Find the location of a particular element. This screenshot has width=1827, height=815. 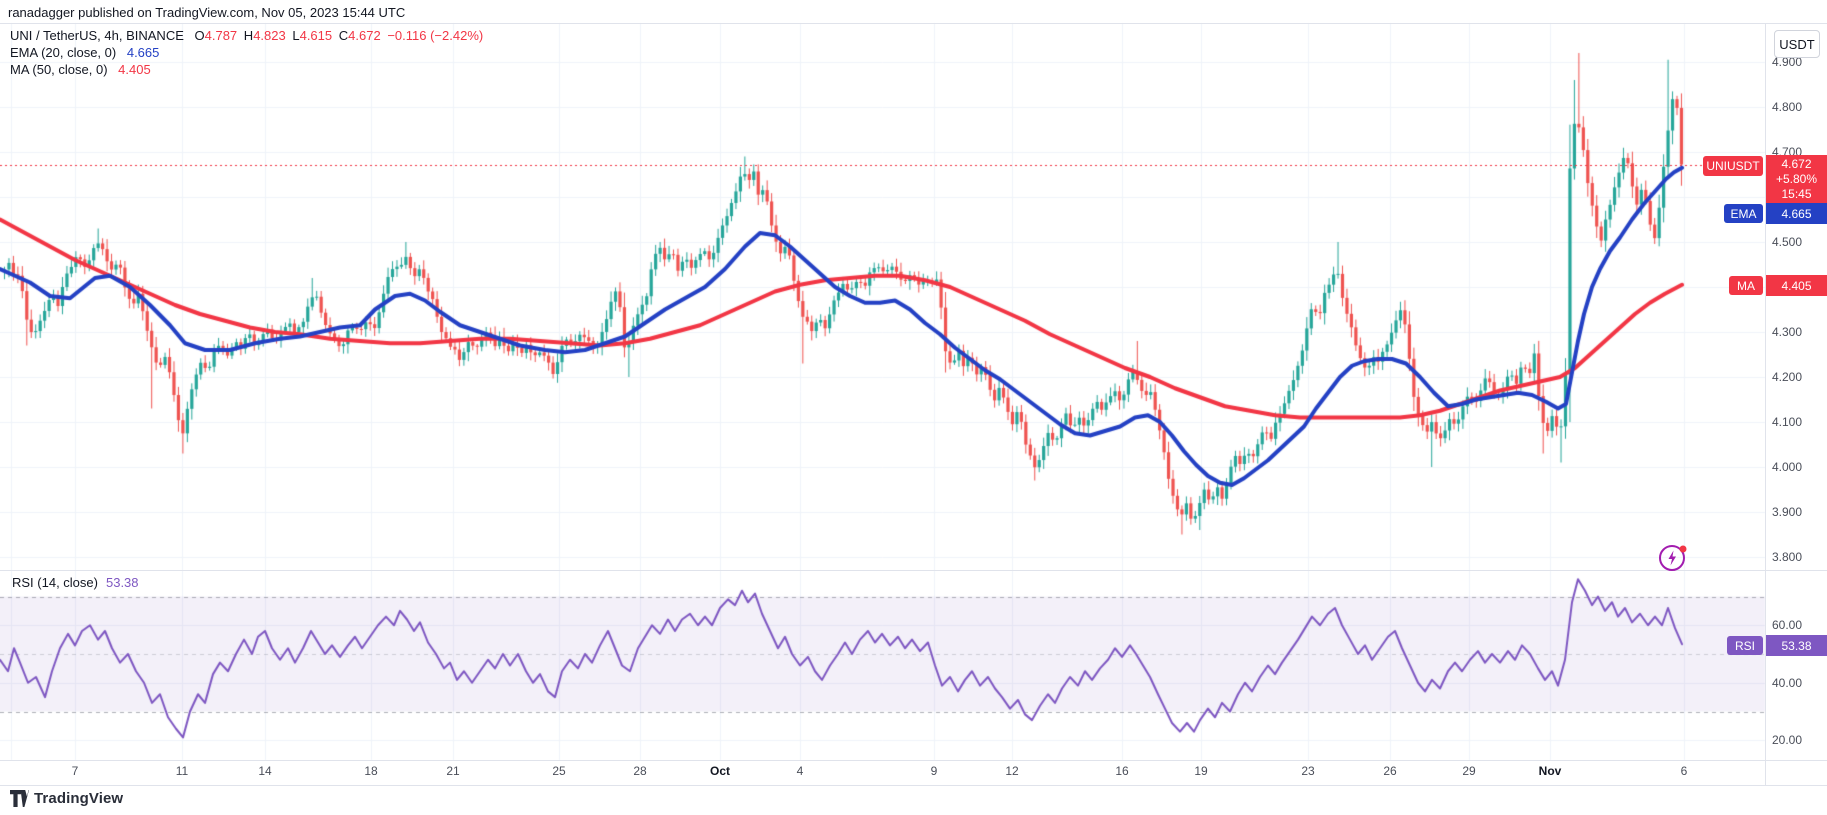

rsi-badge-value: 53.38 is located at coordinates (1796, 645).